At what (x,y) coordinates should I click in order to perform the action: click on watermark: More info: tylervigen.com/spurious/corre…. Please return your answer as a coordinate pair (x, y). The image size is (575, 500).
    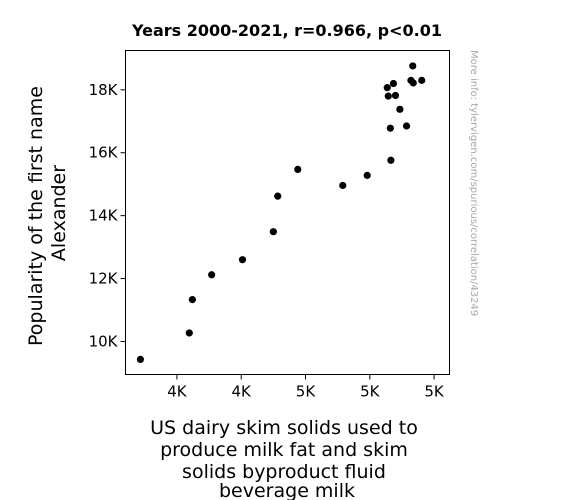
    Looking at the image, I should click on (473, 183).